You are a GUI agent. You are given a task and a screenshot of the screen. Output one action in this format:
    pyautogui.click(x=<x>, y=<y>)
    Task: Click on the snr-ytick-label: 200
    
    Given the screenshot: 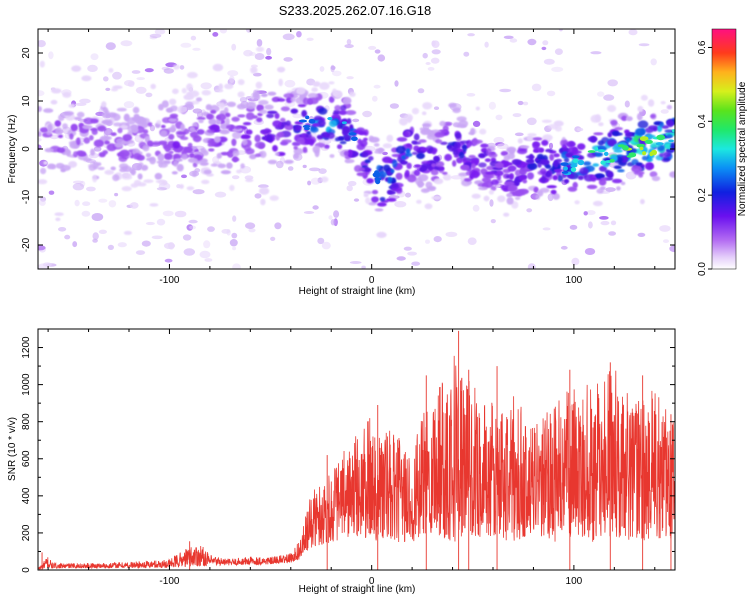 What is the action you would take?
    pyautogui.click(x=26, y=532)
    